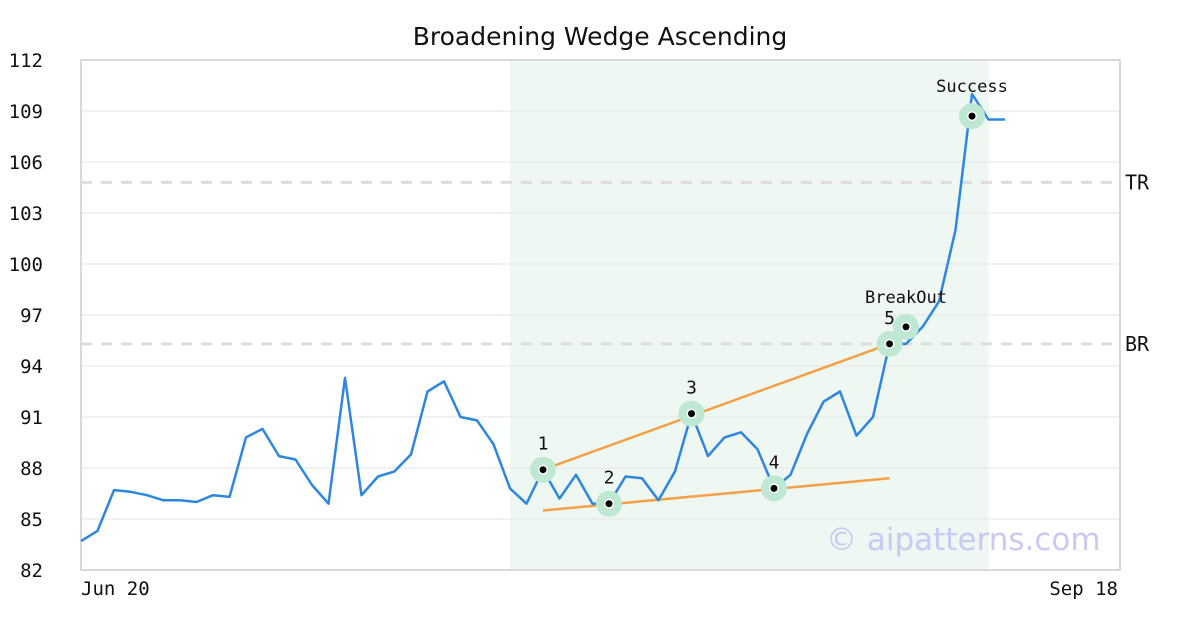 This screenshot has height=630, width=1200. What do you see at coordinates (691, 388) in the screenshot?
I see `point-label: 3` at bounding box center [691, 388].